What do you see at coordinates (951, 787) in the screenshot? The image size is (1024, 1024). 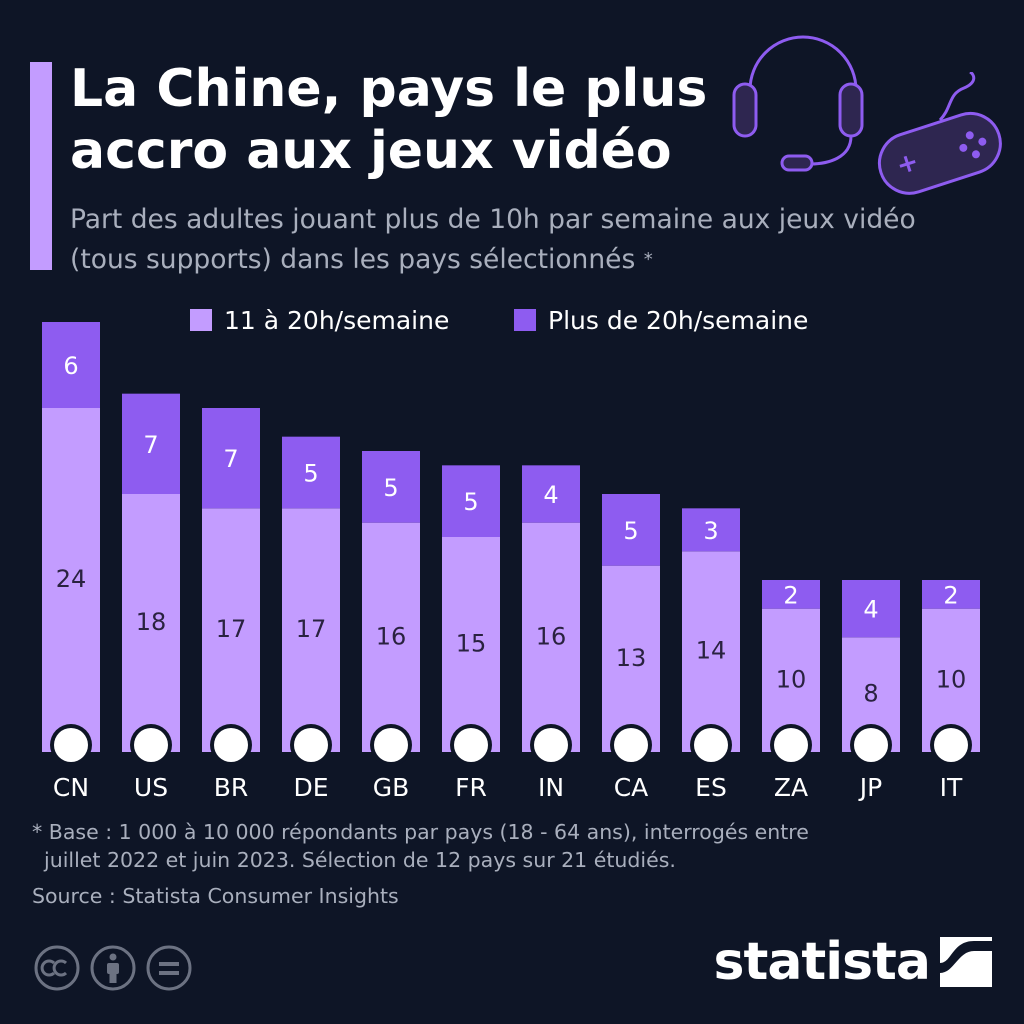 I see `x-tick-label-it: IT` at bounding box center [951, 787].